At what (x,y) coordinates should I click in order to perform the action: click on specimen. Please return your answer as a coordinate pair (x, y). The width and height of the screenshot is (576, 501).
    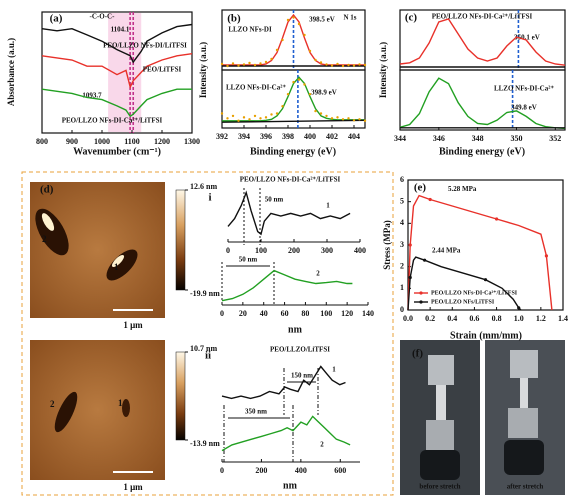
    Looking at the image, I should click on (524, 393).